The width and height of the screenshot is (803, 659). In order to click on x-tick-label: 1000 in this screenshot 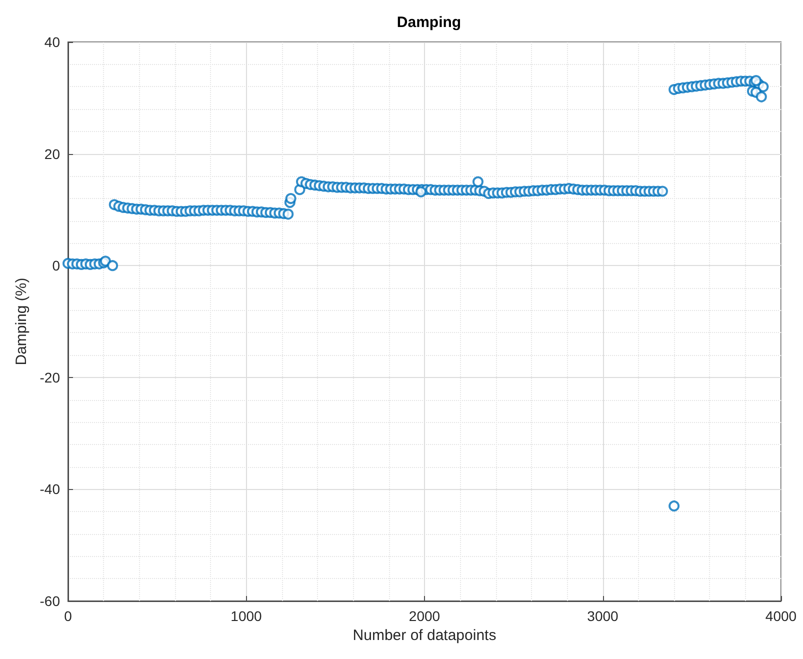, I will do `click(246, 616)`.